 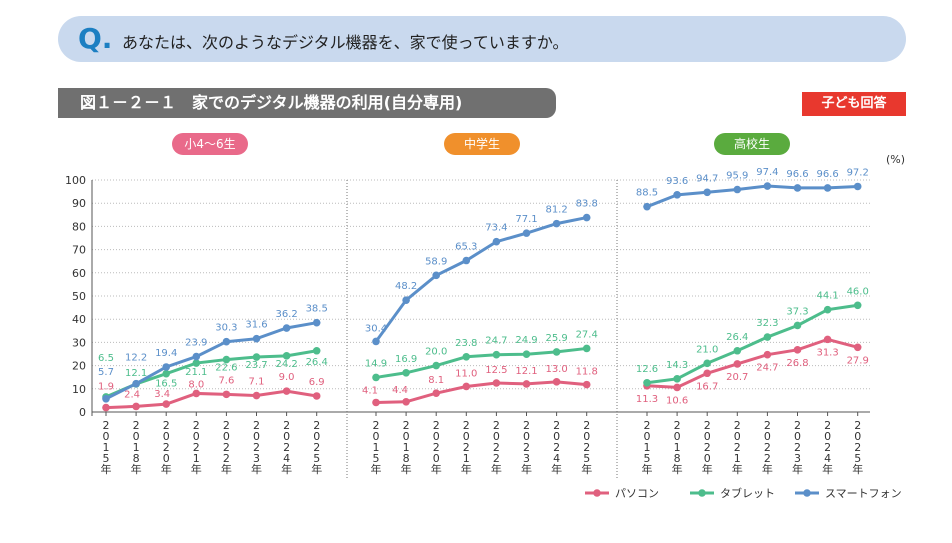 What do you see at coordinates (75, 180) in the screenshot?
I see `y-tick-label: 100` at bounding box center [75, 180].